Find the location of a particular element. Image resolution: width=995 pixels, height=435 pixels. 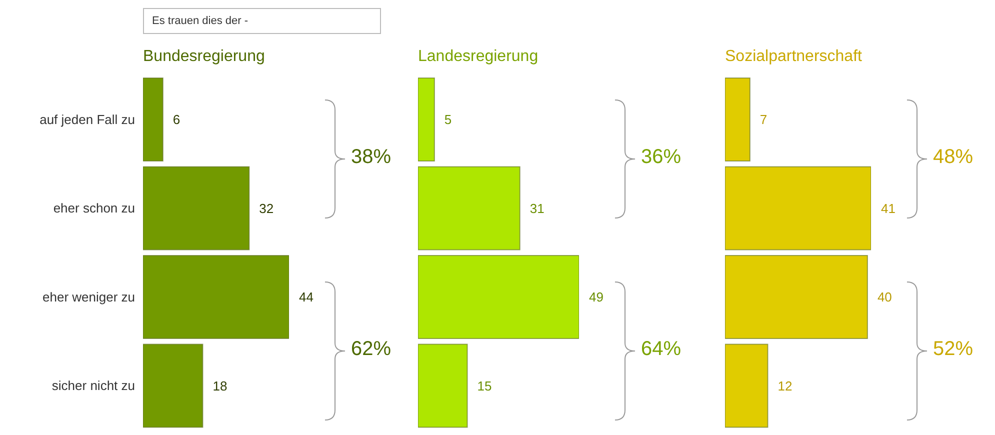

data-label: 12 is located at coordinates (785, 386).